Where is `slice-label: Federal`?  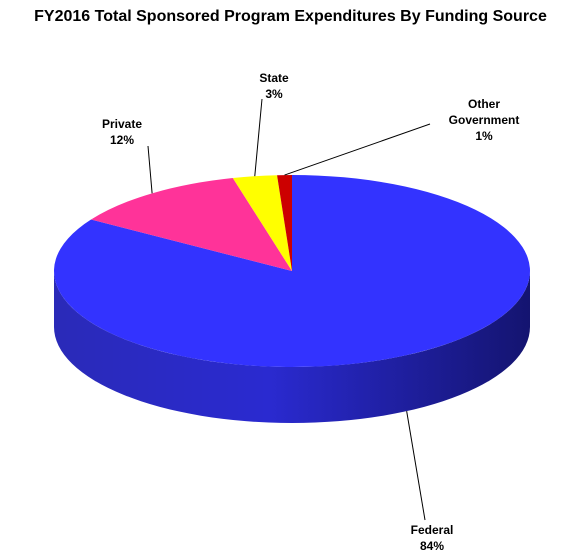 slice-label: Federal is located at coordinates (432, 530).